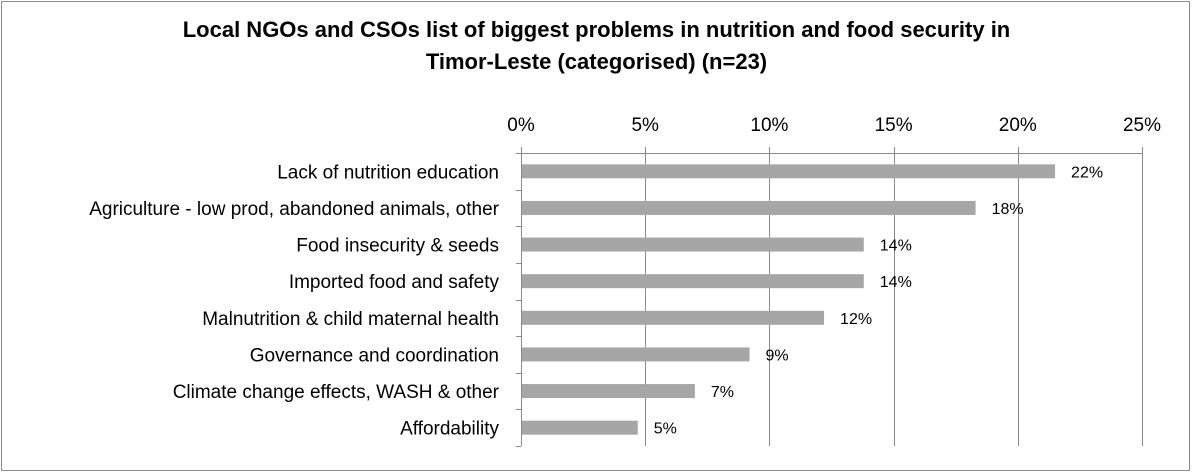 This screenshot has width=1193, height=474. Describe the element at coordinates (1142, 125) in the screenshot. I see `x-tick-label-5: 25%` at that location.